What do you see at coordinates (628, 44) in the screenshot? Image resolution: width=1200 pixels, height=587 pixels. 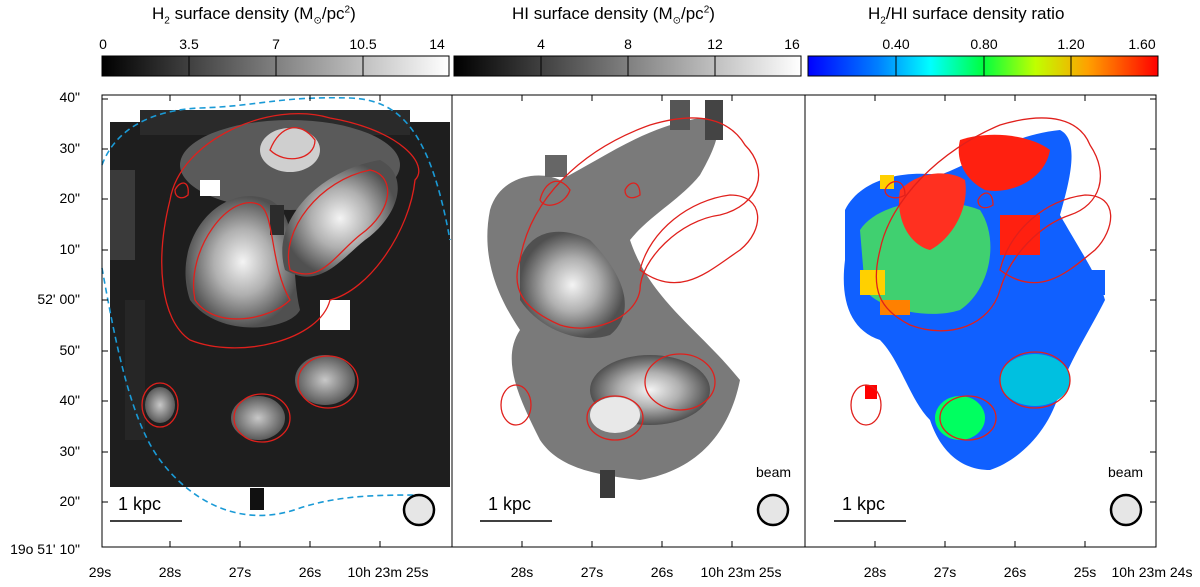 I see `cbar-tick: 8` at bounding box center [628, 44].